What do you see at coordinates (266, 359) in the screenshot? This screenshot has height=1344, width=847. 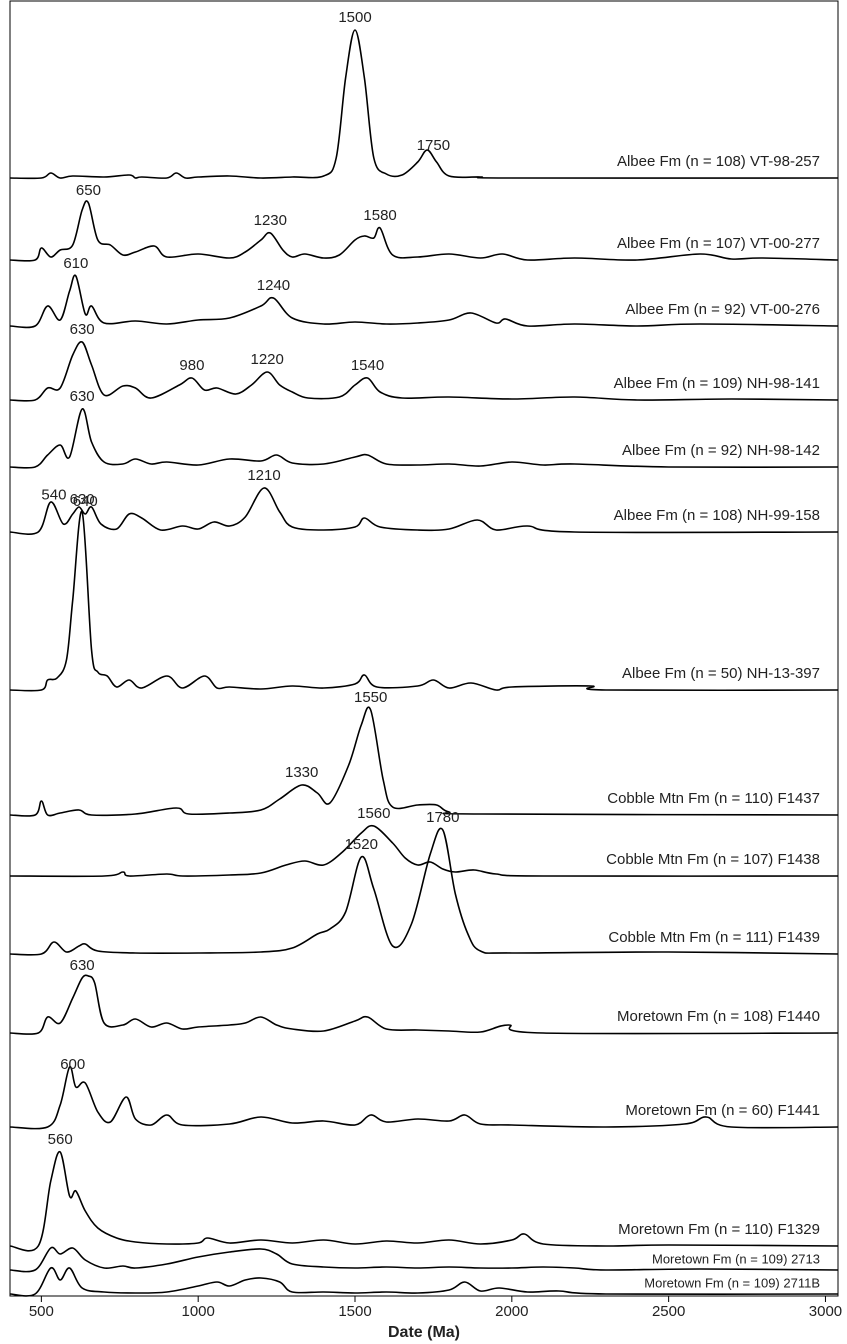 I see `peak-label: 1220` at bounding box center [266, 359].